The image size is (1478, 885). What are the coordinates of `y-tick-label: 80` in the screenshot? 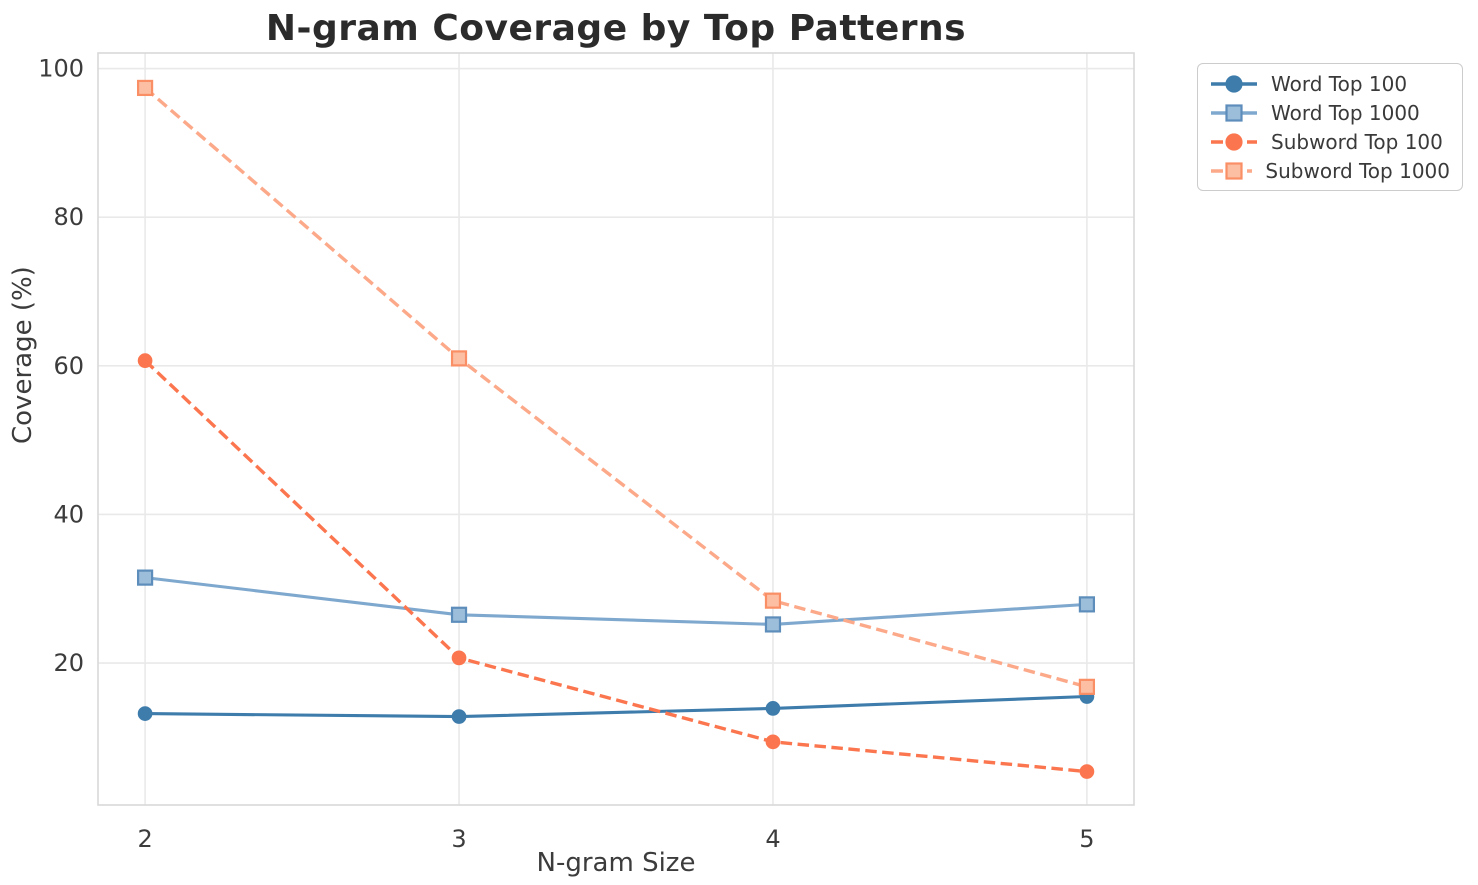 It's located at (68, 217).